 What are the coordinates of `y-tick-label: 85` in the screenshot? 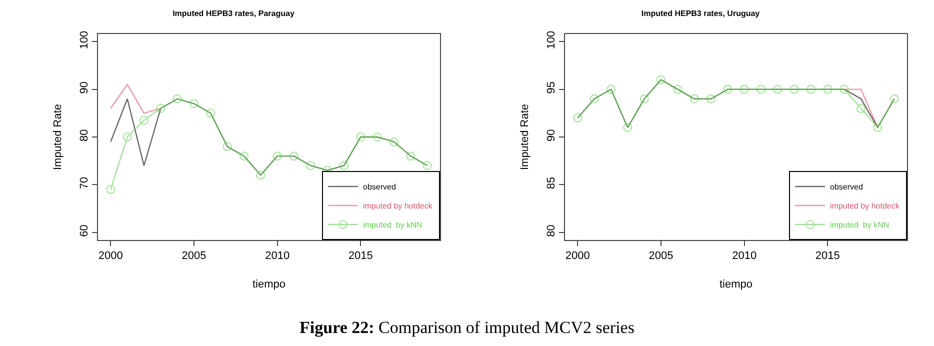 It's located at (552, 183).